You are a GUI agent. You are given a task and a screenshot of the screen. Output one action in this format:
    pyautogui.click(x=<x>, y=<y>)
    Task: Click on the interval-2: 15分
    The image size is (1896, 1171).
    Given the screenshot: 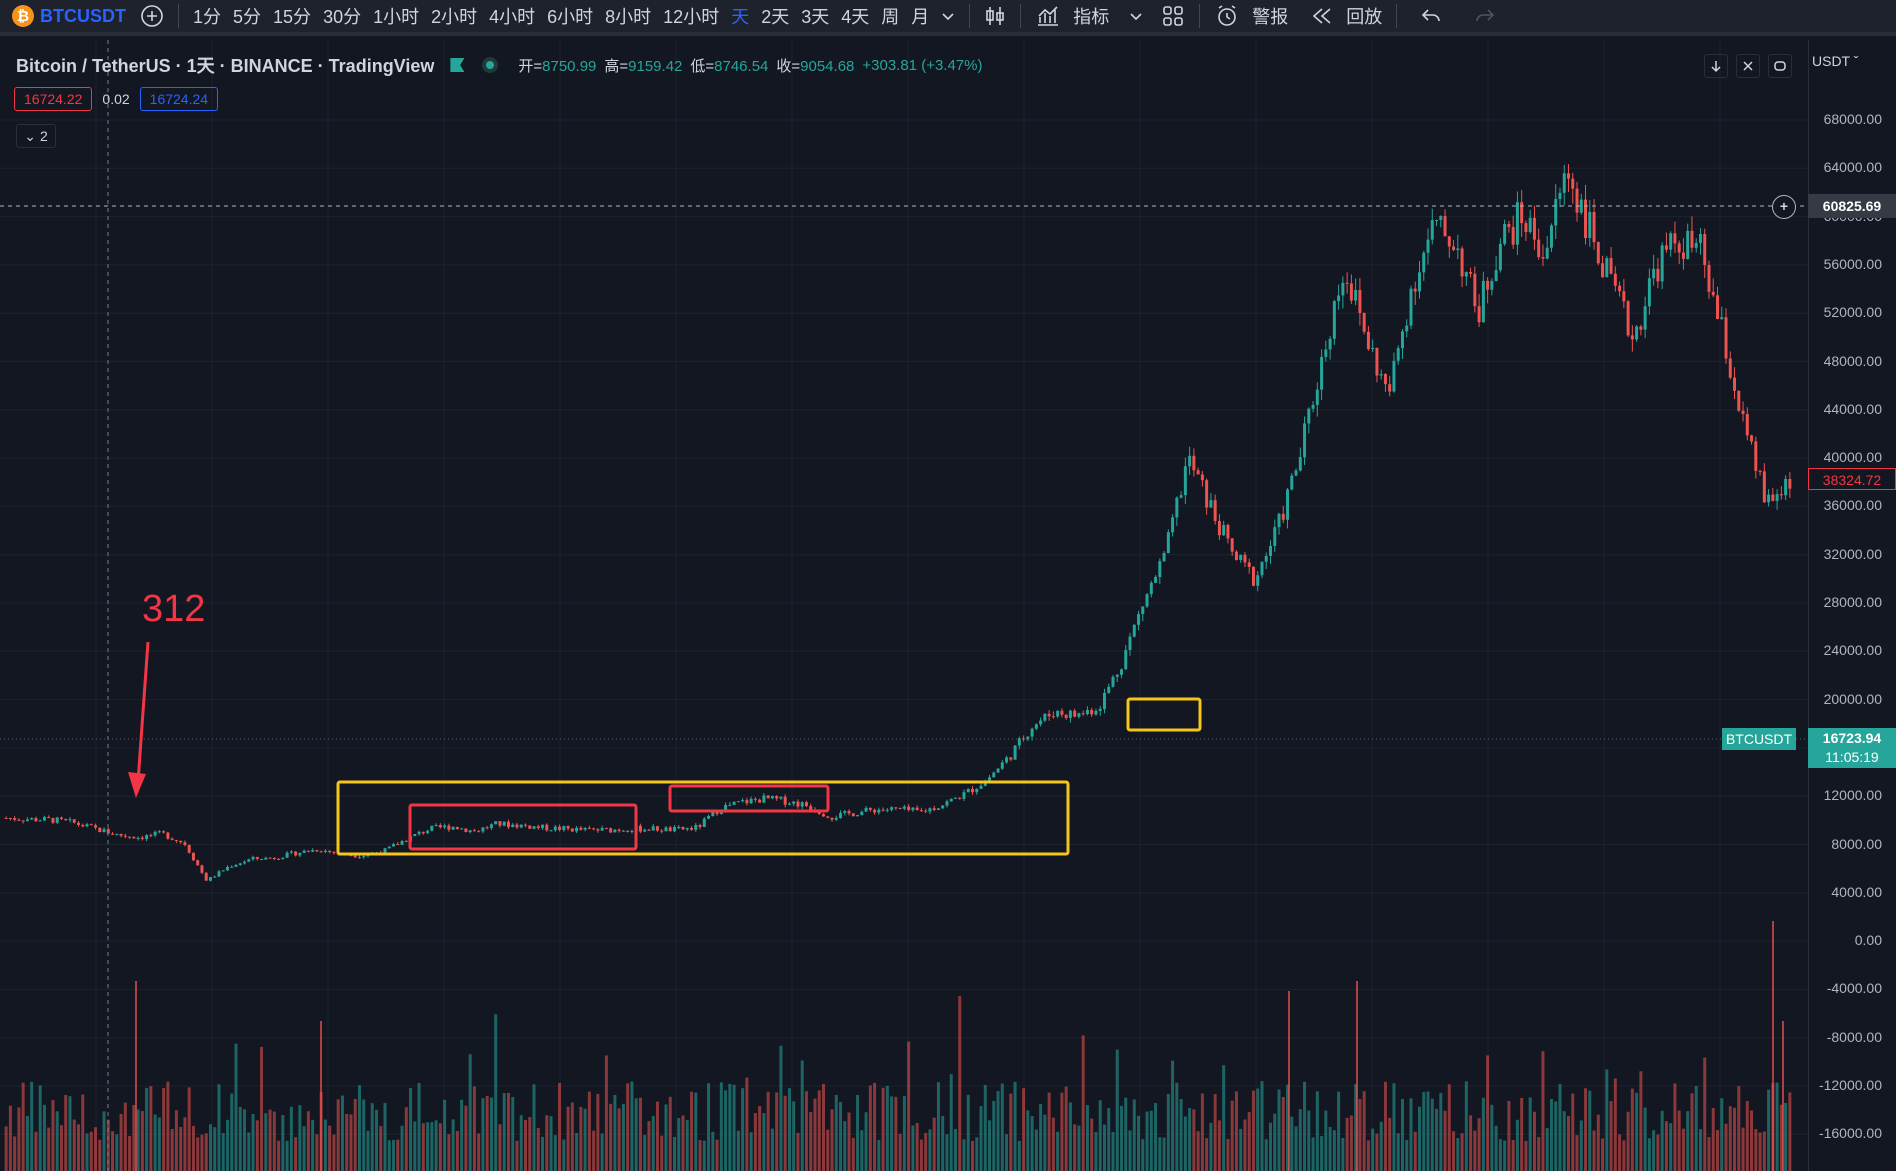 What is the action you would take?
    pyautogui.click(x=292, y=17)
    